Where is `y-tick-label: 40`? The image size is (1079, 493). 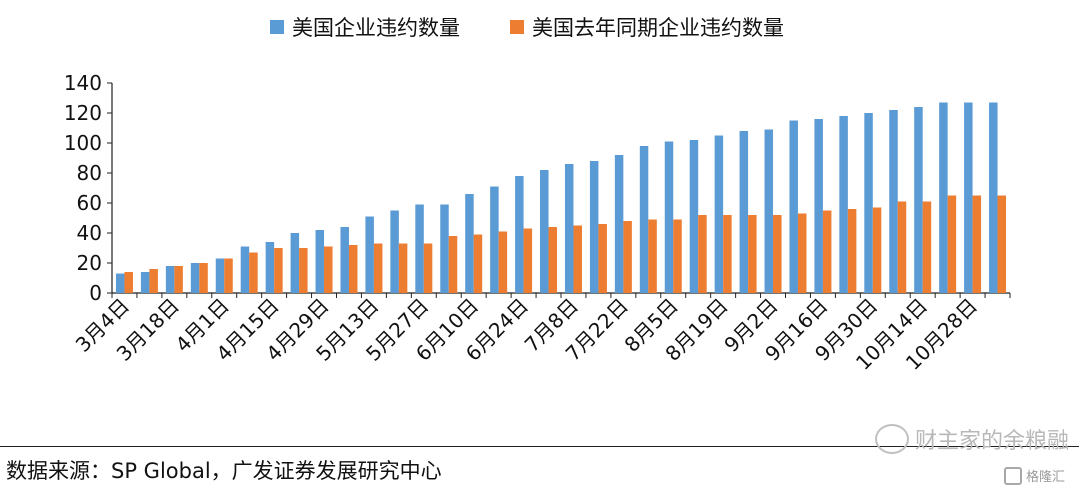
y-tick-label: 40 is located at coordinates (89, 233).